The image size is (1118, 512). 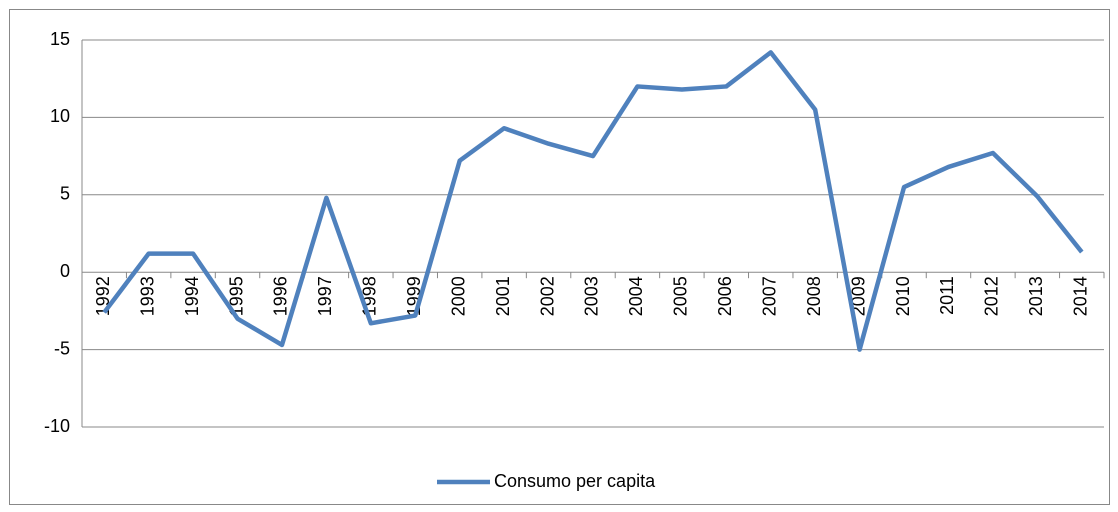 I want to click on x-tick-label: 2005, so click(x=681, y=296).